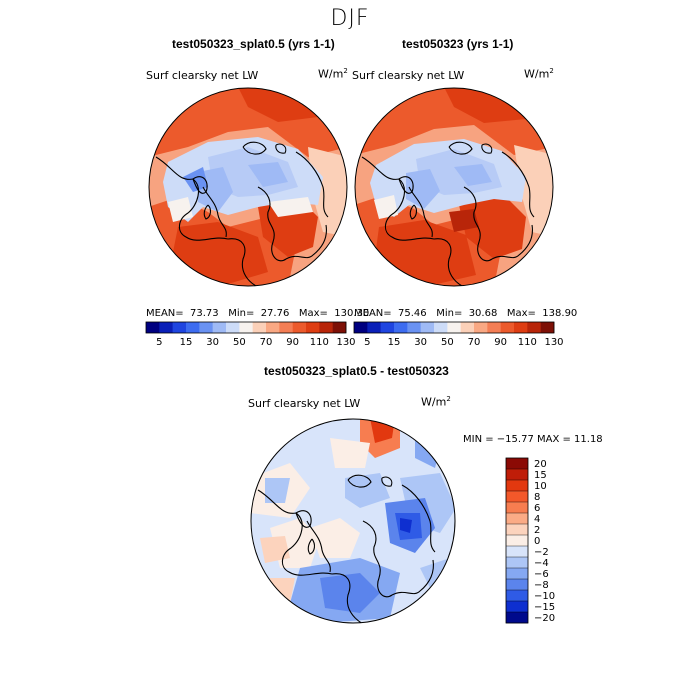 This screenshot has height=700, width=700. I want to click on panel1-coastlines, so click(242, 213).